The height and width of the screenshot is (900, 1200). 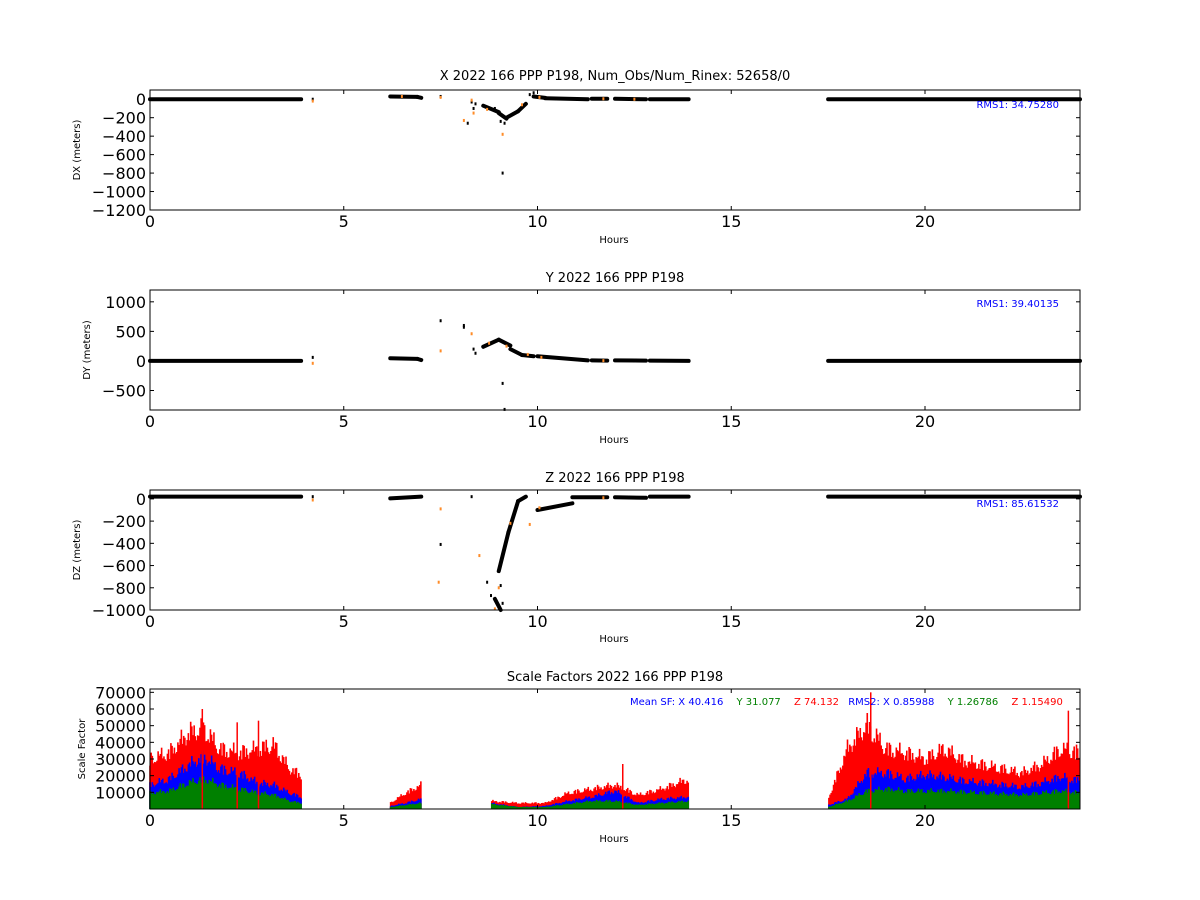 What do you see at coordinates (925, 820) in the screenshot?
I see `sf-xtick-label: 20` at bounding box center [925, 820].